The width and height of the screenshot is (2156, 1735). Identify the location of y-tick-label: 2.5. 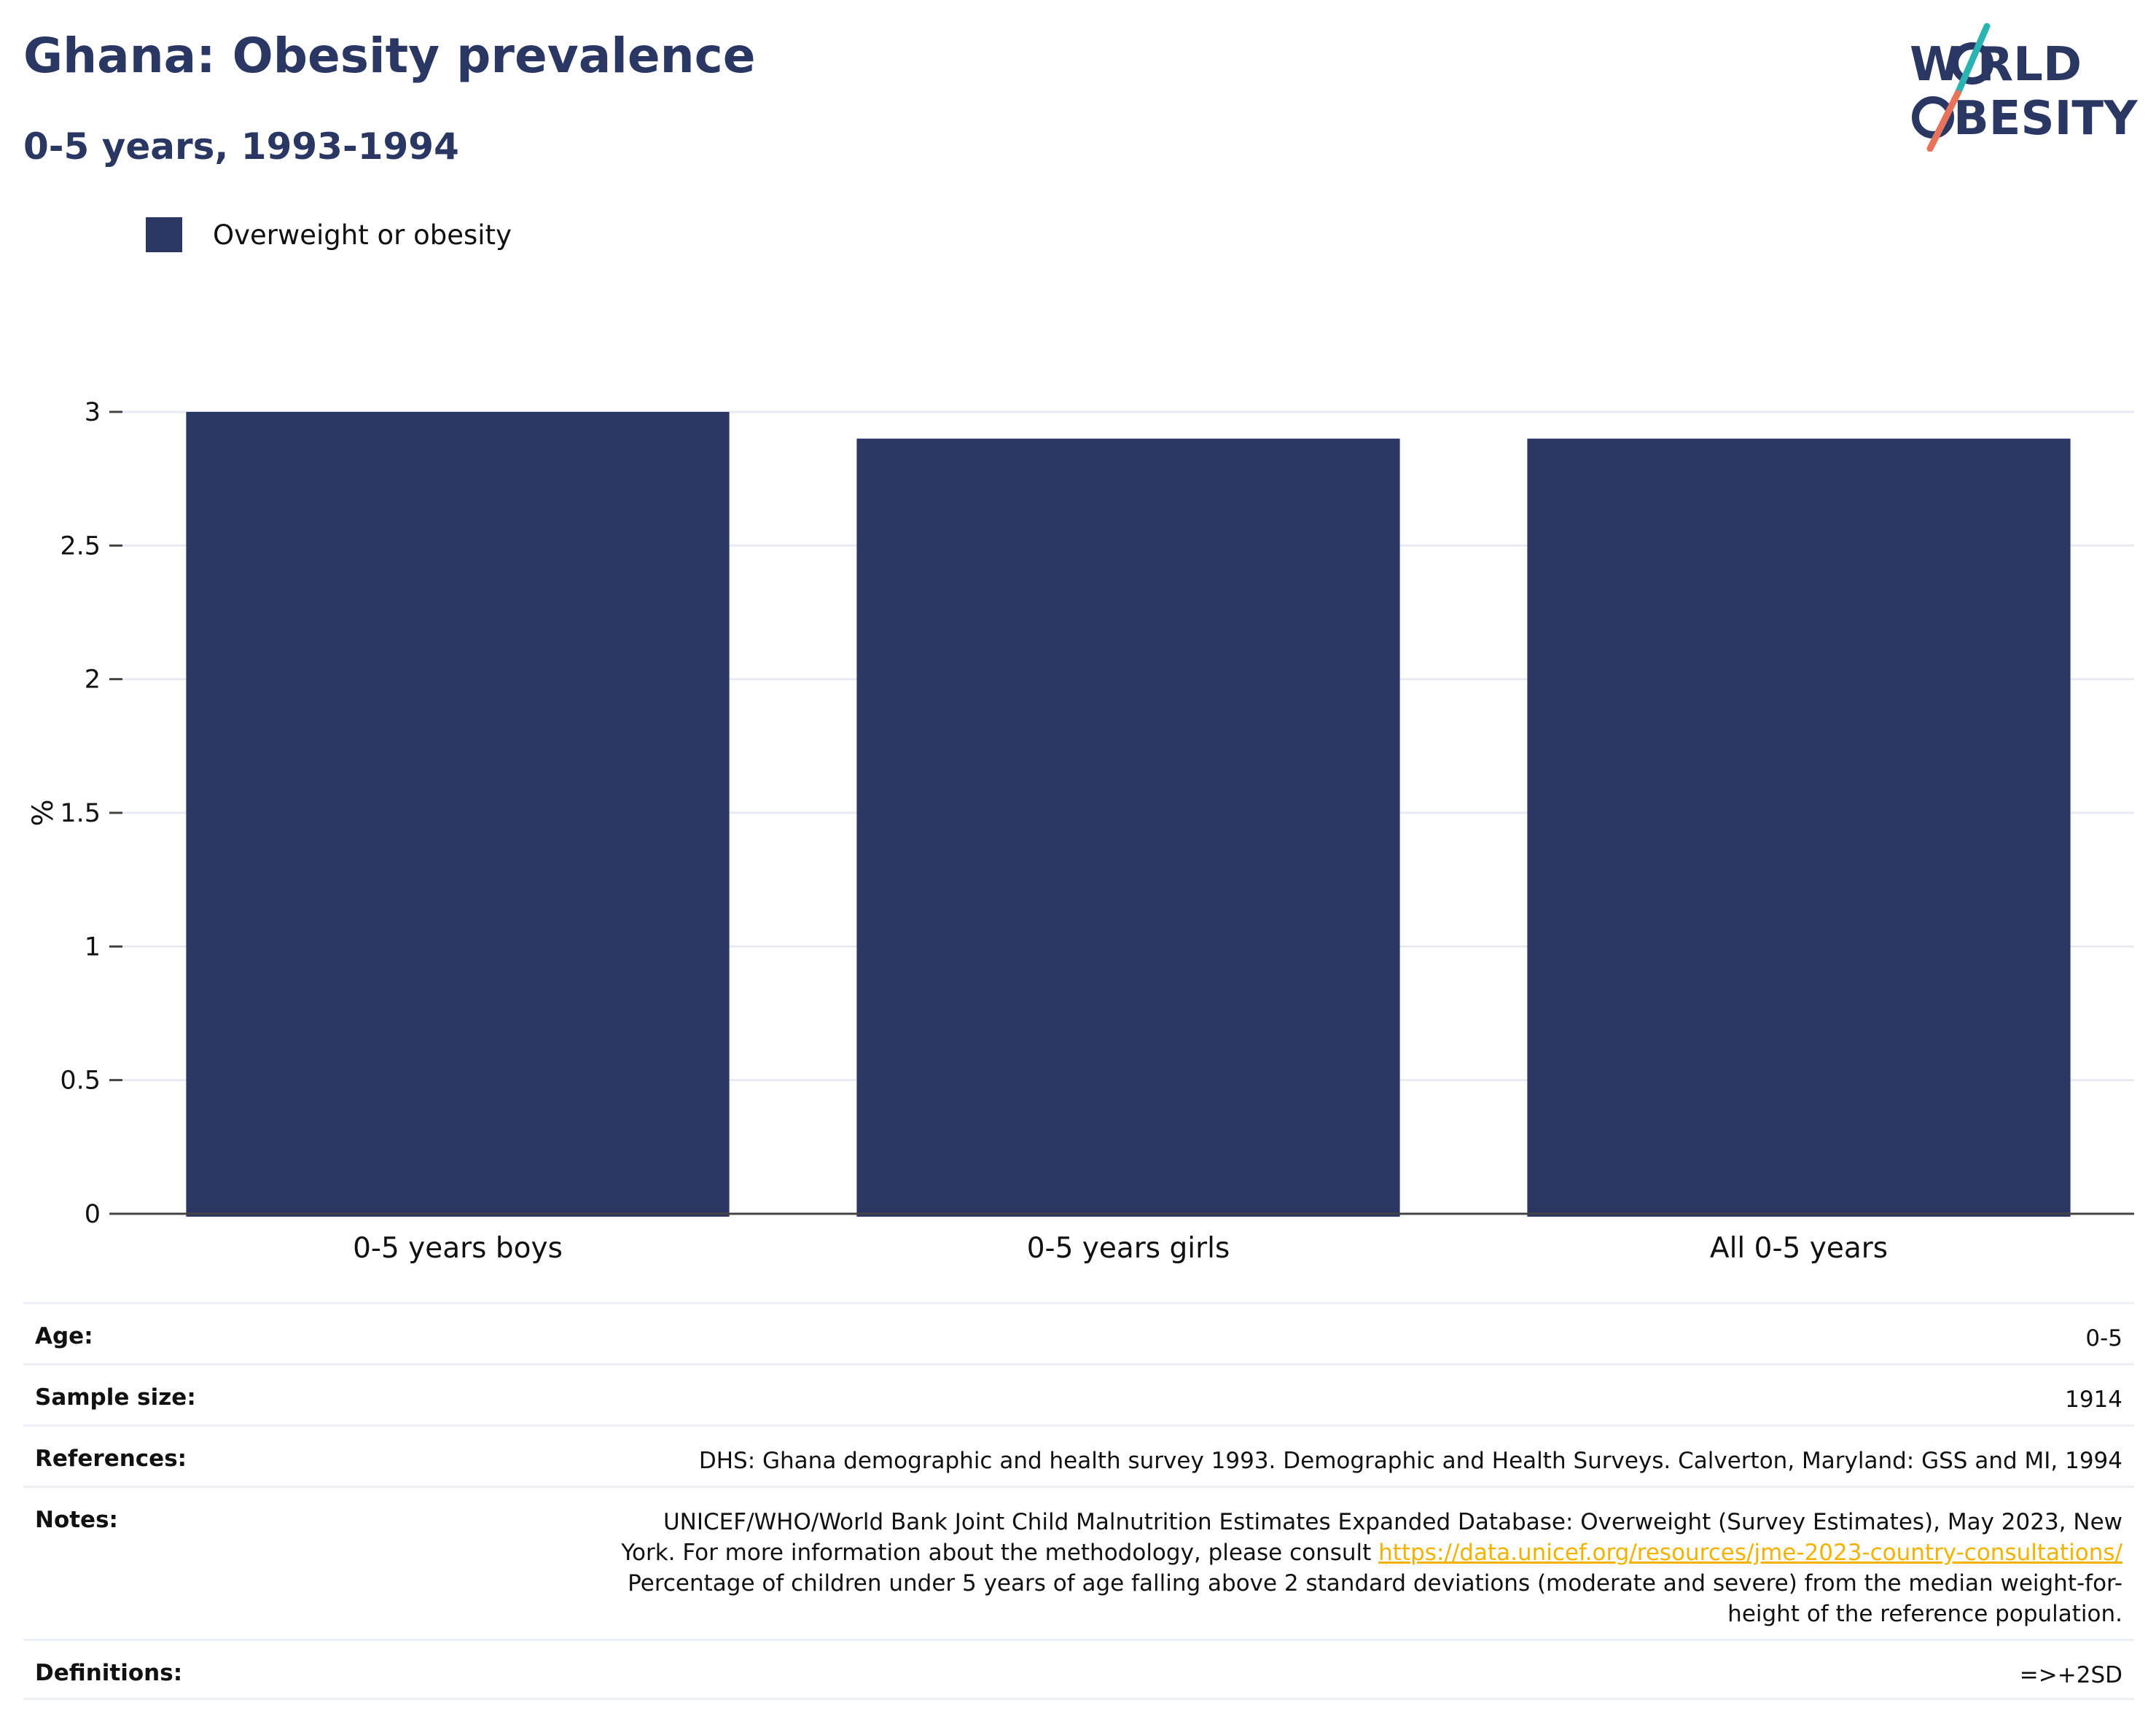
(80, 546).